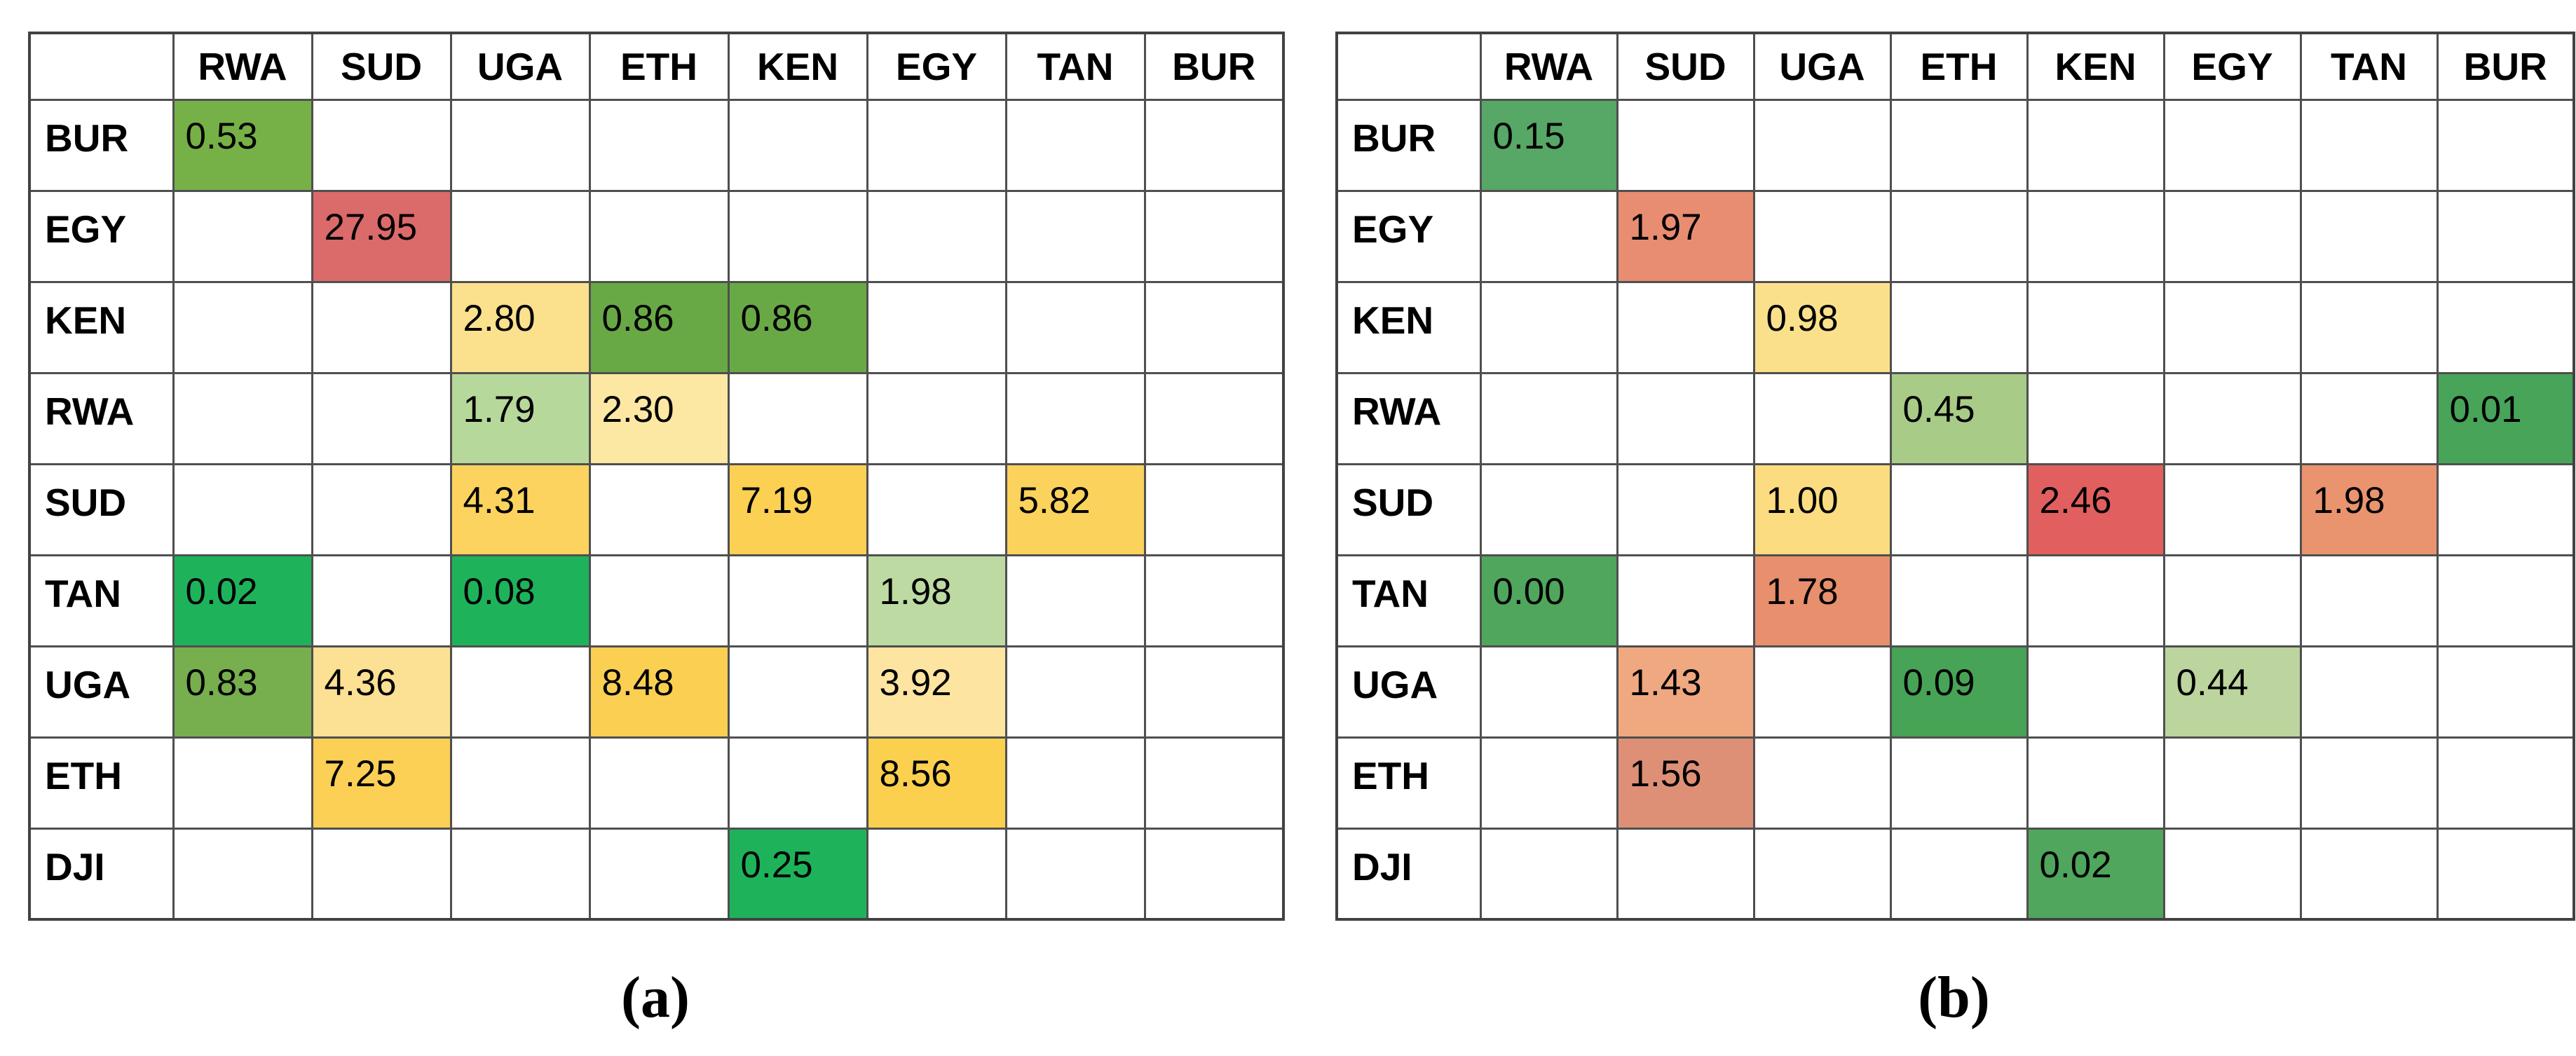 The height and width of the screenshot is (1056, 2576). Describe the element at coordinates (1959, 692) in the screenshot. I see `cell-UGA-ETH: 0.09` at that location.